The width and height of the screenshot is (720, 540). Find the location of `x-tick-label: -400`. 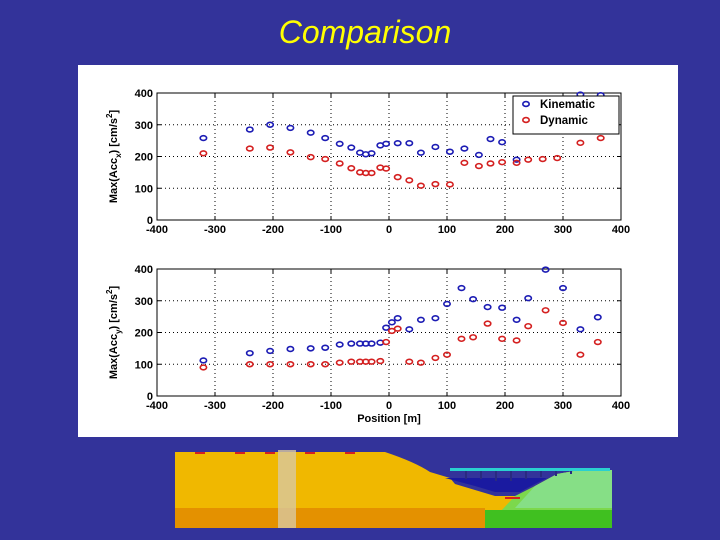

x-tick-label: -400 is located at coordinates (157, 230).